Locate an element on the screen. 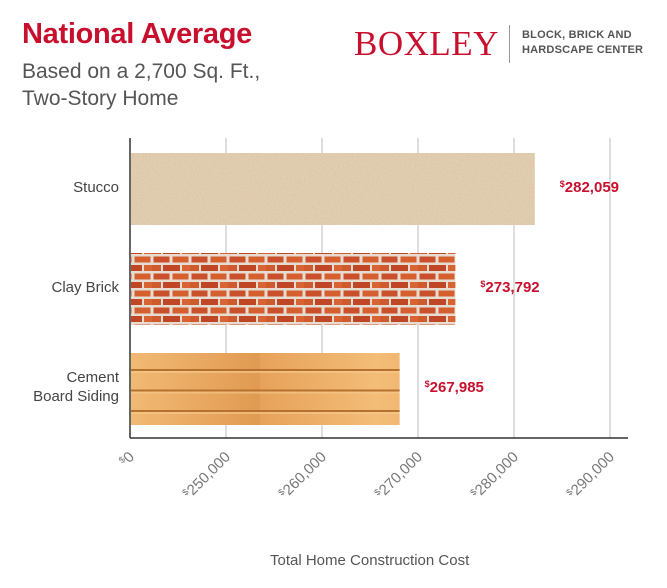 This screenshot has width=667, height=588. subtitle-line-1: Based on a 2,700 Sq. Ft., is located at coordinates (141, 71).